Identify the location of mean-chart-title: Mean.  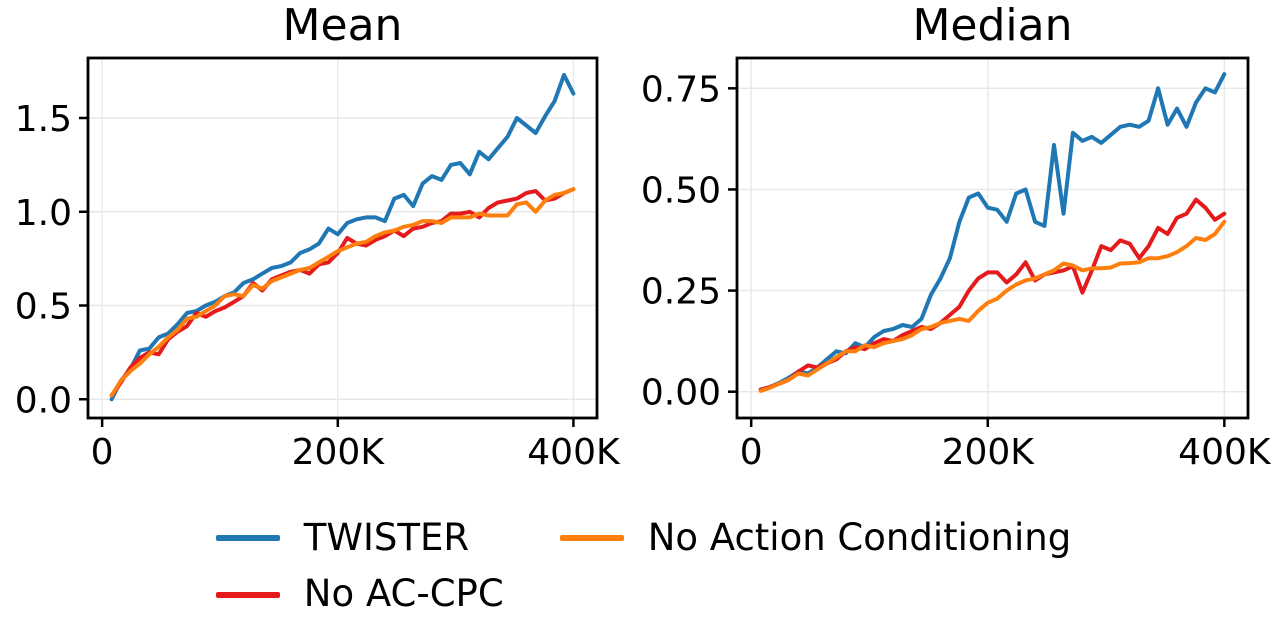
(342, 25).